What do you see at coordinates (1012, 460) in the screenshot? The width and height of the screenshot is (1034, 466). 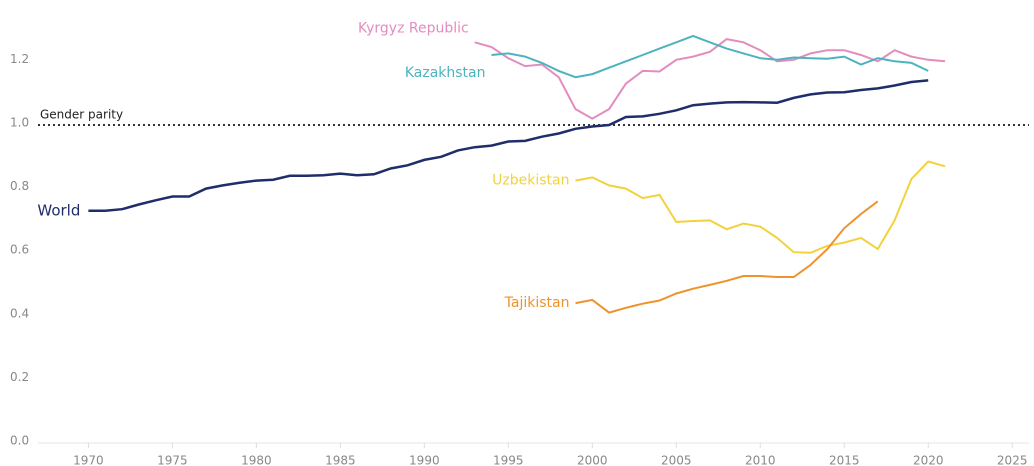 I see `x-tick-label: 2025` at bounding box center [1012, 460].